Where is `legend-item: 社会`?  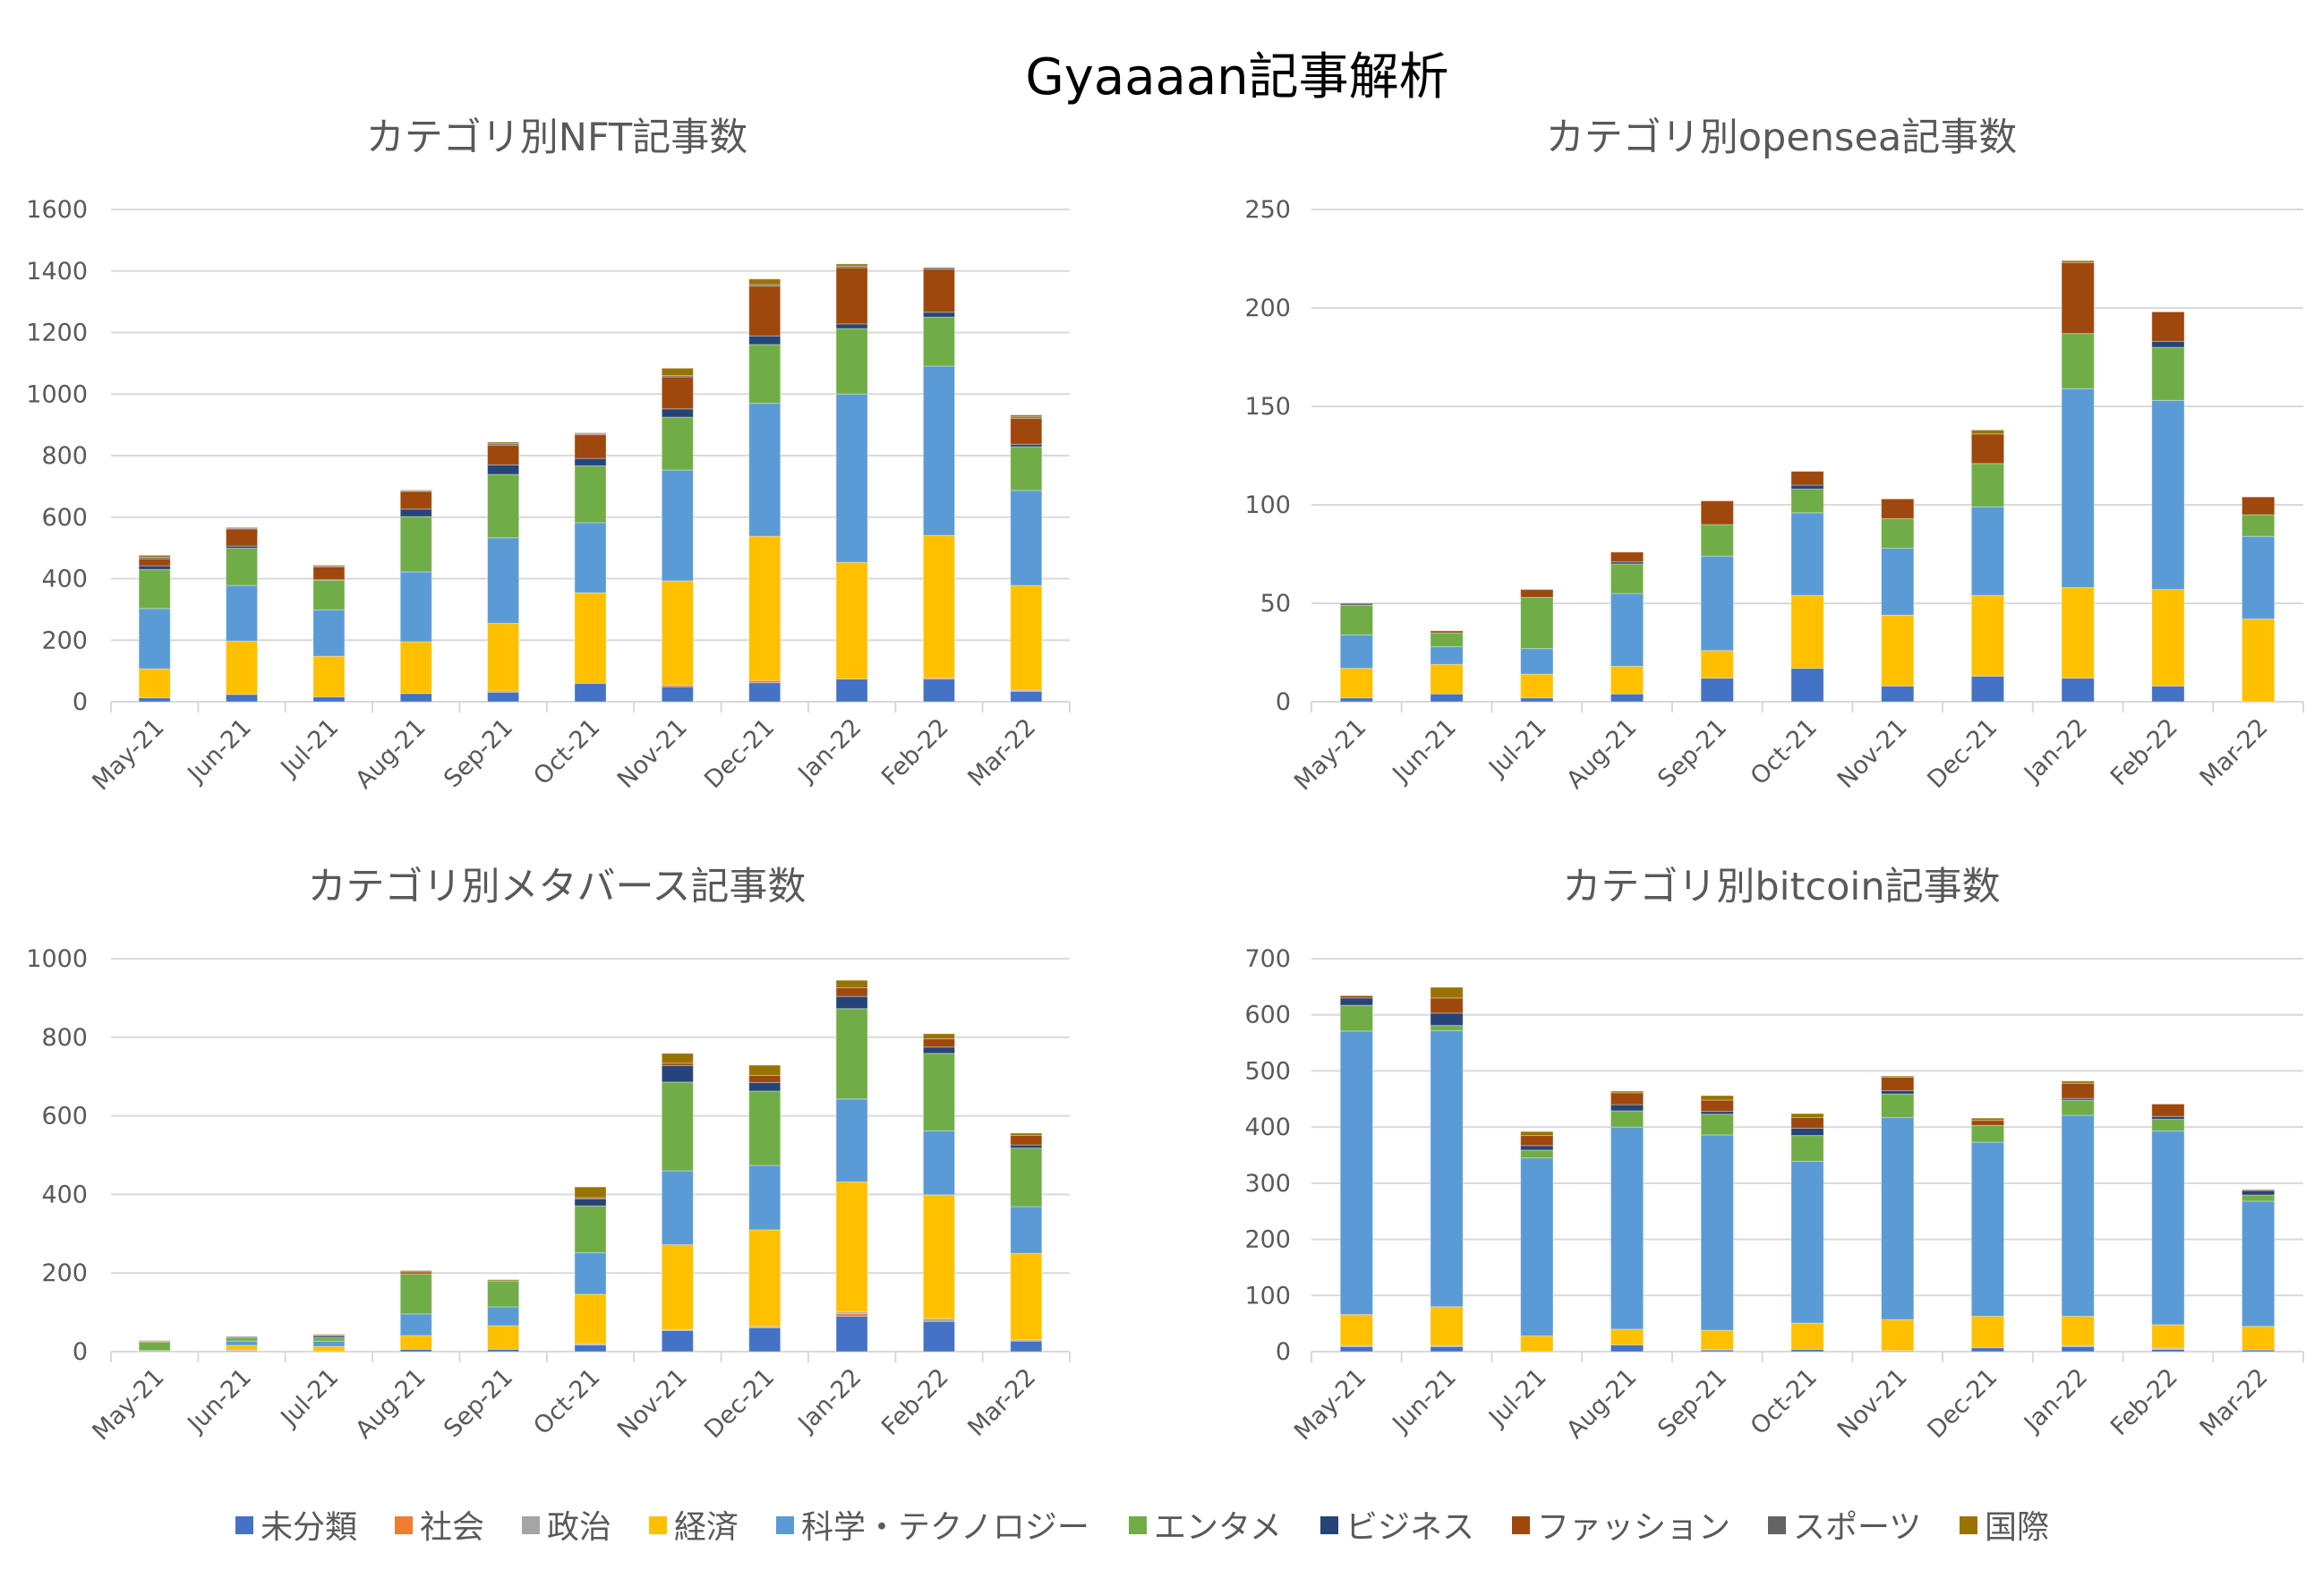
legend-item: 社会 is located at coordinates (439, 1527).